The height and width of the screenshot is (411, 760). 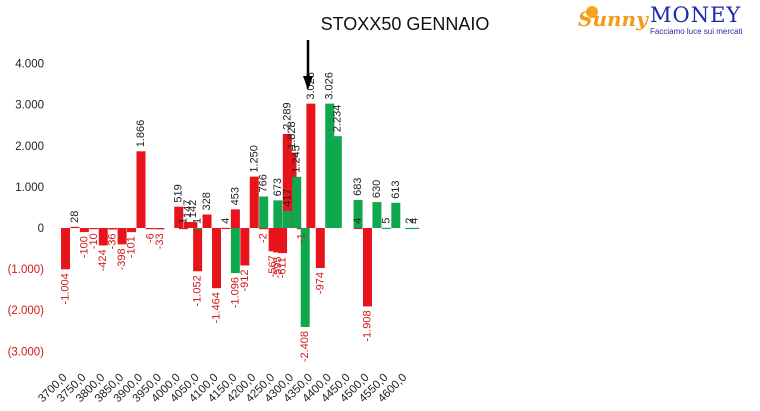 I want to click on arrow-icon, so click(x=307, y=65).